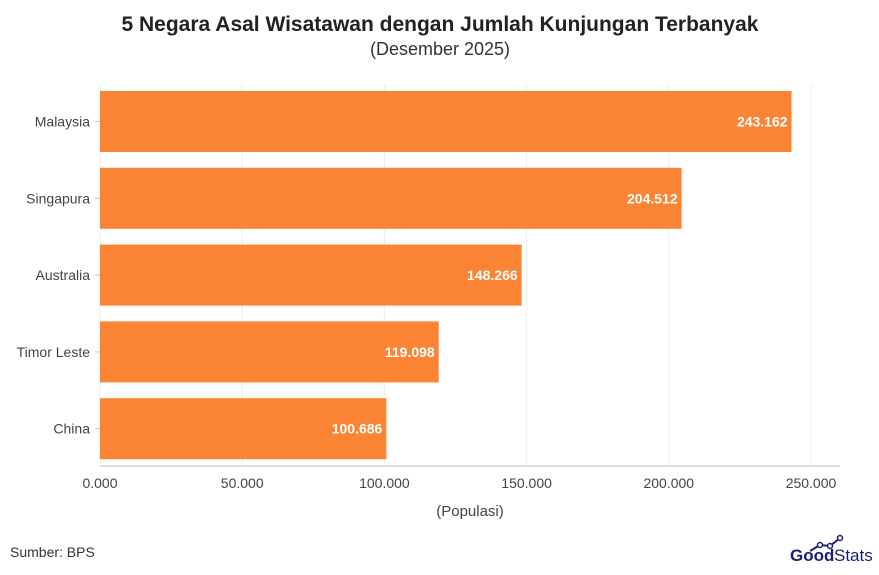 The height and width of the screenshot is (575, 879). I want to click on data-label: 204.512, so click(652, 198).